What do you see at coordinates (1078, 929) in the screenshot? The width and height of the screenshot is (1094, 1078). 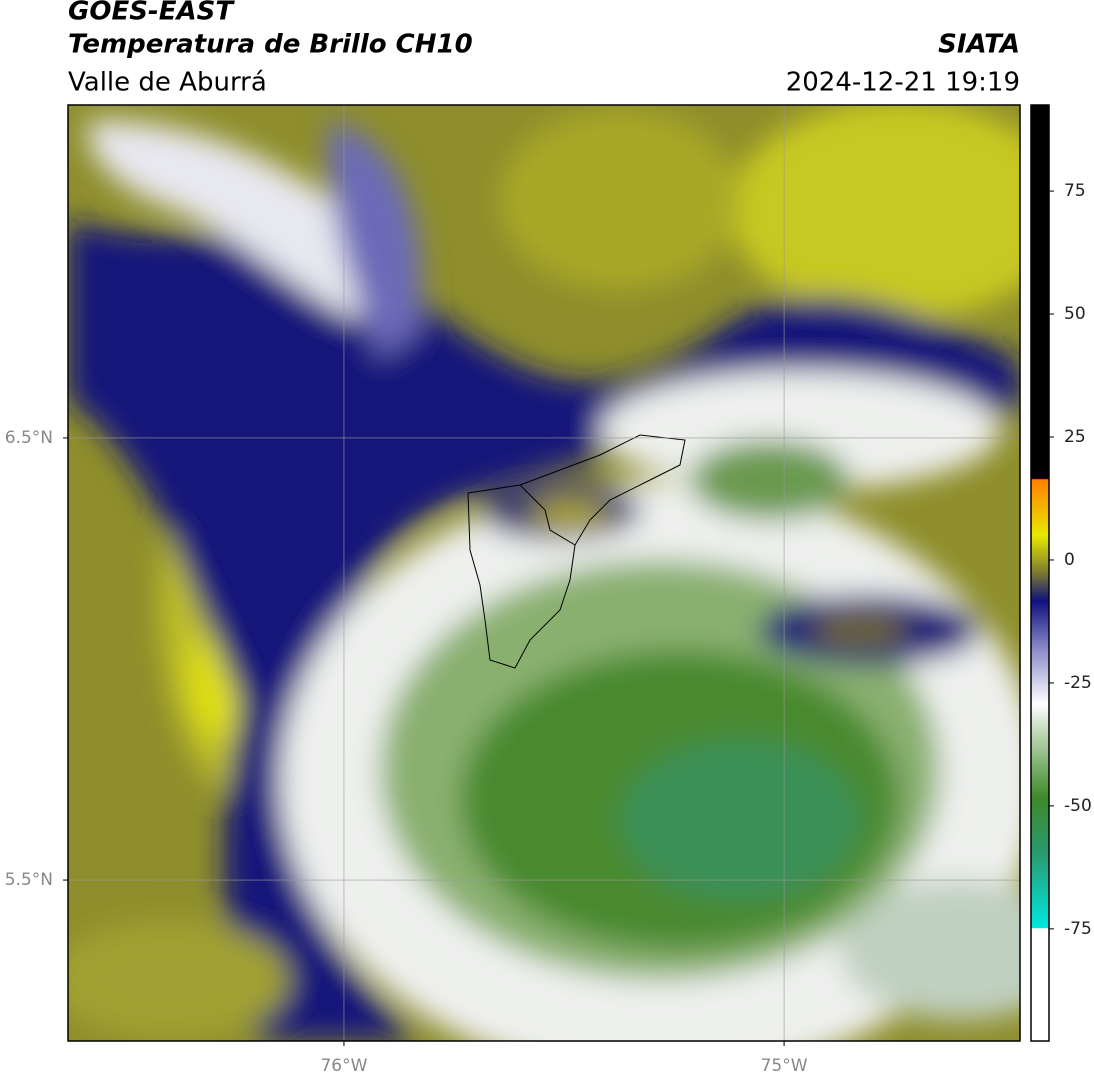 I see `colorbar-tick-label: -75` at bounding box center [1078, 929].